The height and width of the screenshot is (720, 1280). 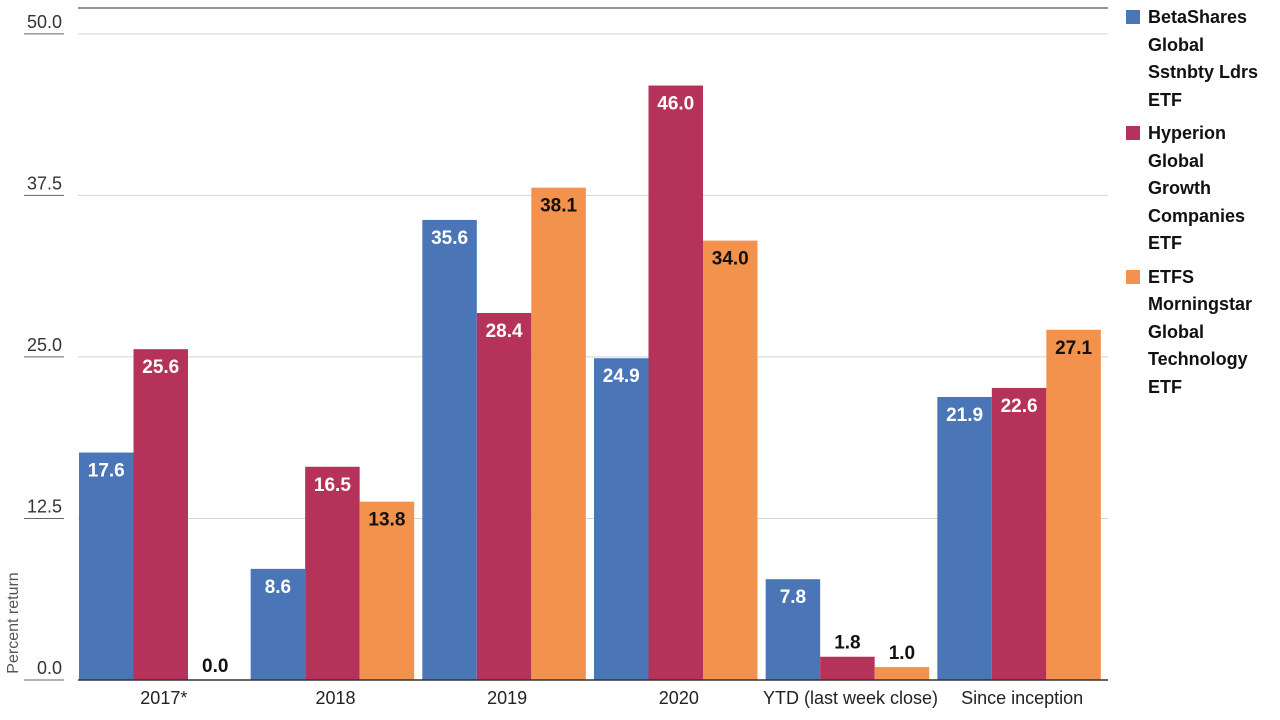 I want to click on bar-value-label: 8.6, so click(x=278, y=587).